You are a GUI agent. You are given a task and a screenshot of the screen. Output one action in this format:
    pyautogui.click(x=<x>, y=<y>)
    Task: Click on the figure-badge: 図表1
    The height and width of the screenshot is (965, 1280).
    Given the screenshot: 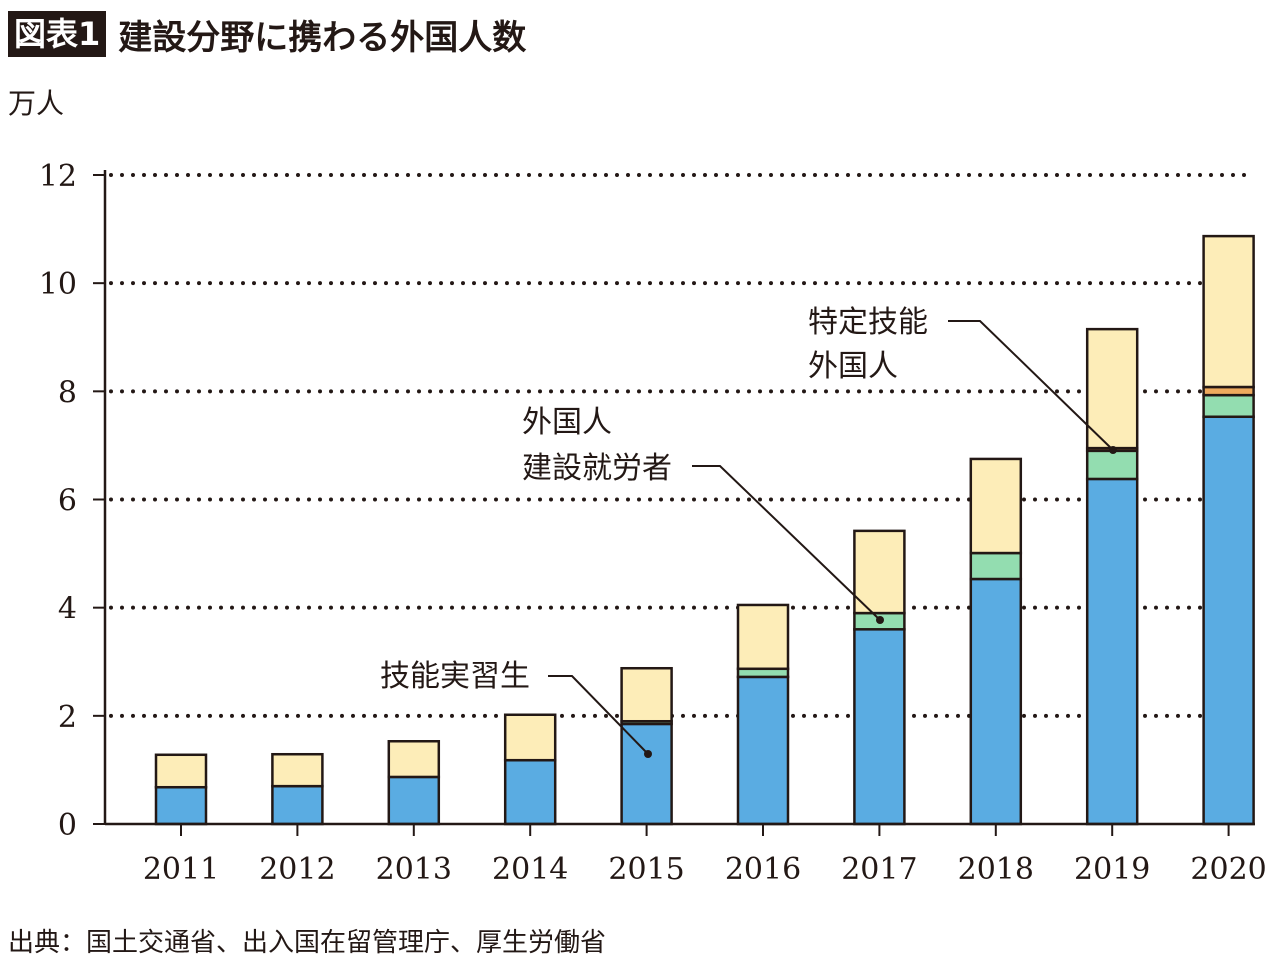 What is the action you would take?
    pyautogui.click(x=57, y=34)
    